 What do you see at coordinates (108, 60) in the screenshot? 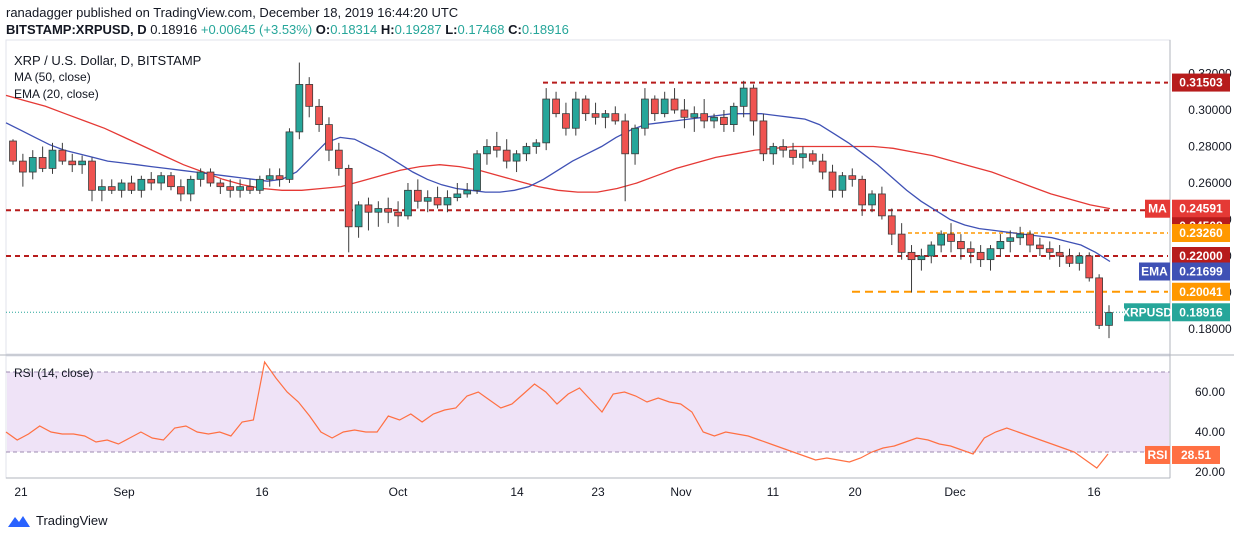
I see `chart-title: XRP / U.S. Dollar, D, BITSTAMP` at bounding box center [108, 60].